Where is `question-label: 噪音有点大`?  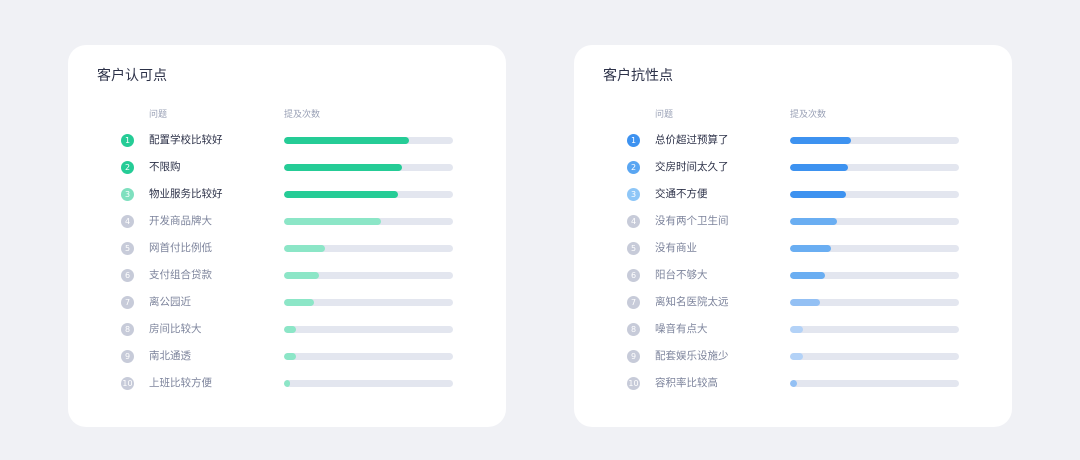
question-label: 噪音有点大 is located at coordinates (681, 329).